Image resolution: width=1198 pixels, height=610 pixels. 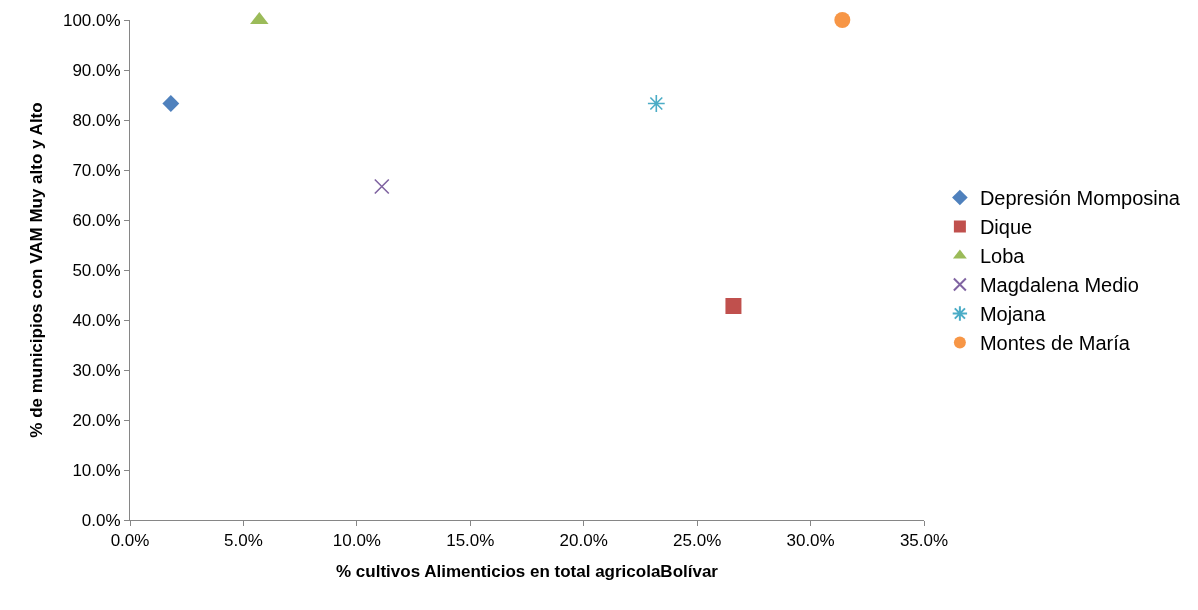 I want to click on y-tick-label: 40.0%, so click(x=96, y=320).